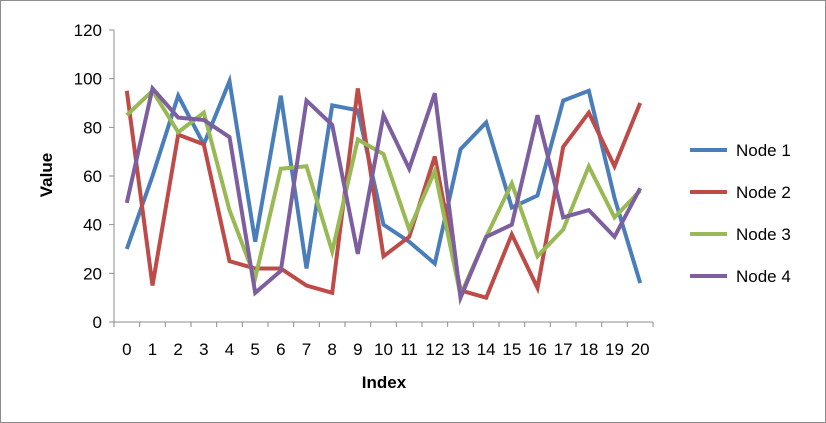 The width and height of the screenshot is (826, 423). What do you see at coordinates (460, 349) in the screenshot?
I see `x-tick-label: 13` at bounding box center [460, 349].